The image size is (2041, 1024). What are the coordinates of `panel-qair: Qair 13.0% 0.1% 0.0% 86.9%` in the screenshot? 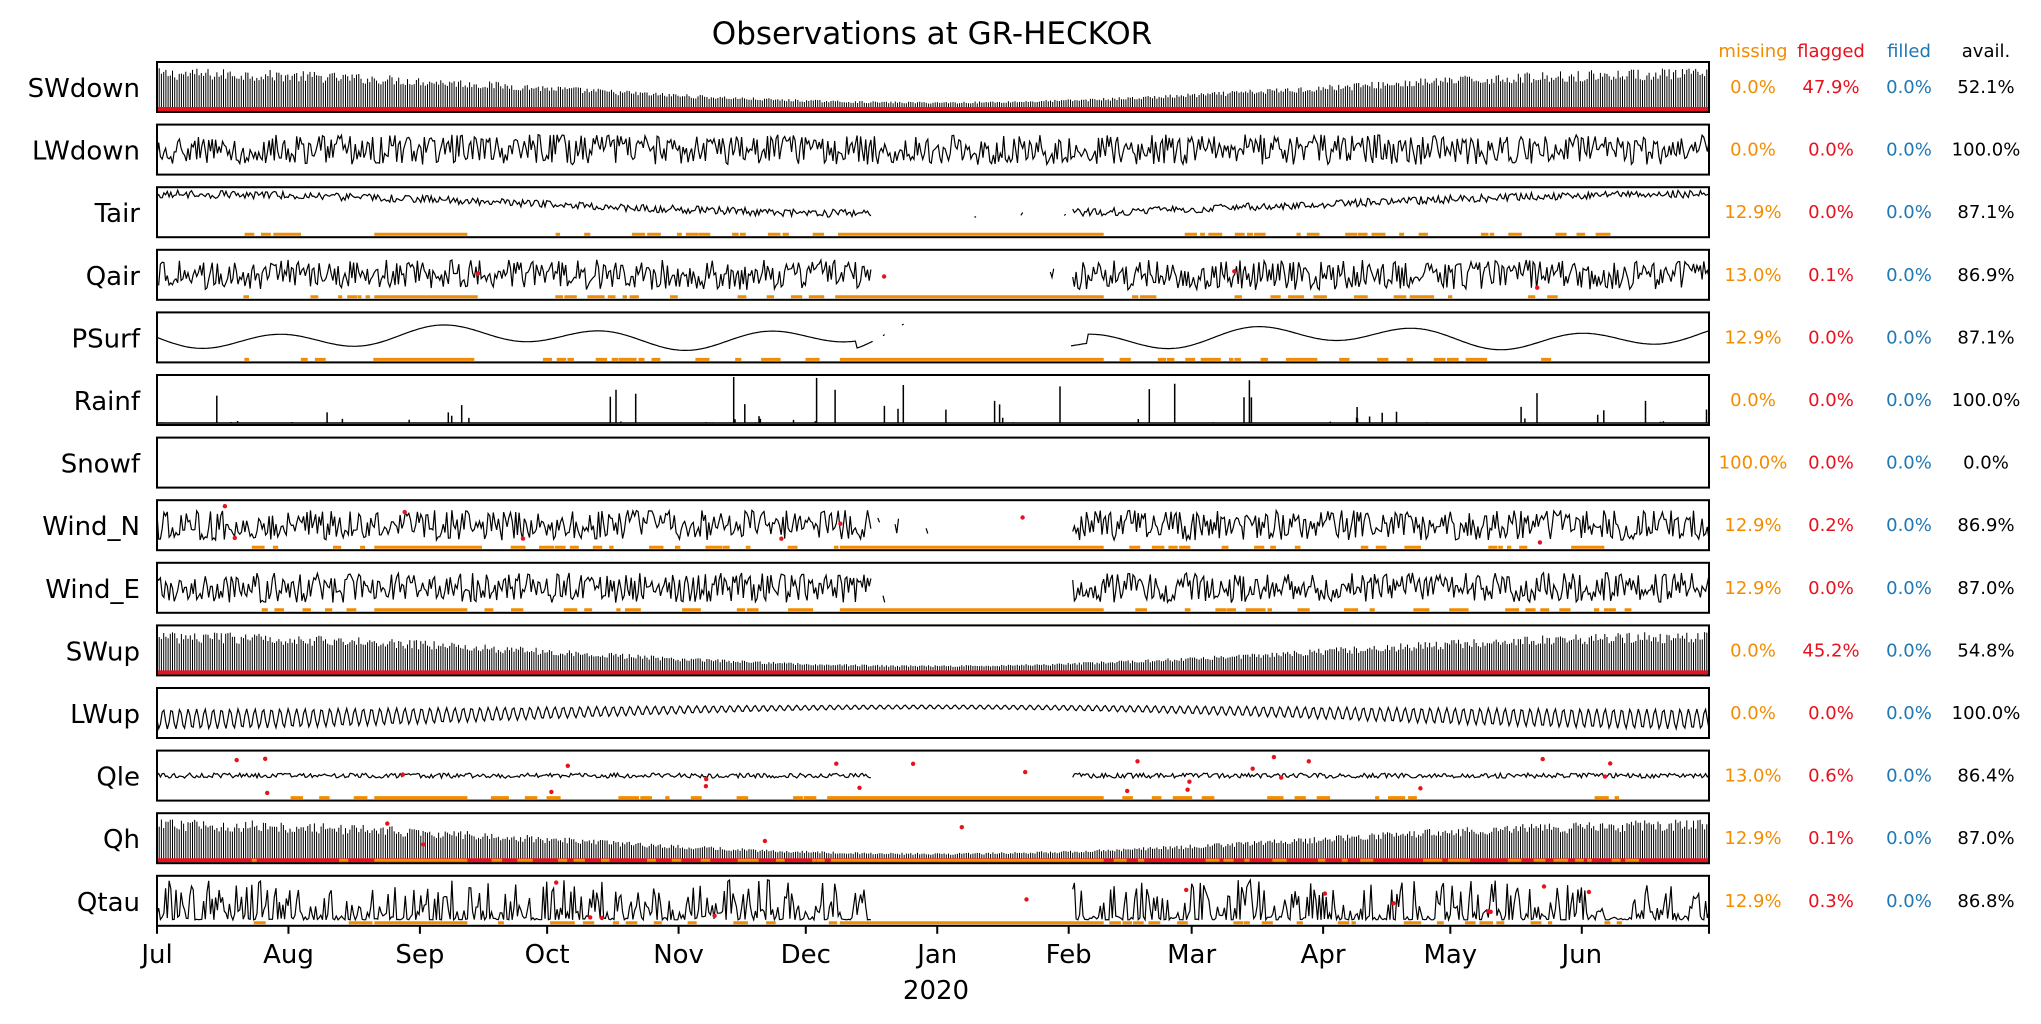 It's located at (1050, 274).